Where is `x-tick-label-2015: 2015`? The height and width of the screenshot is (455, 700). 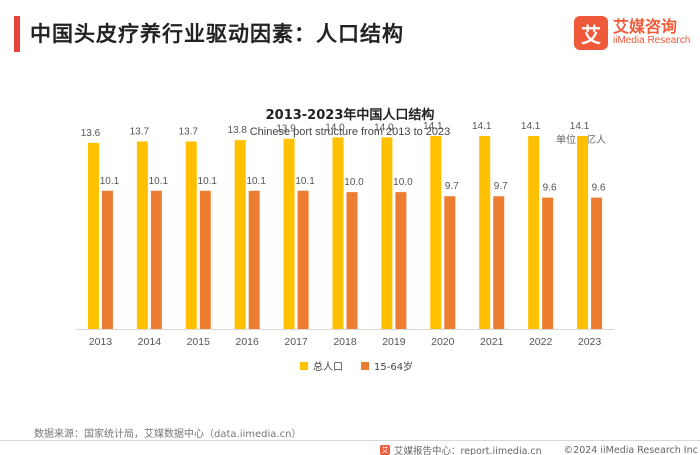
x-tick-label-2015: 2015 is located at coordinates (199, 342).